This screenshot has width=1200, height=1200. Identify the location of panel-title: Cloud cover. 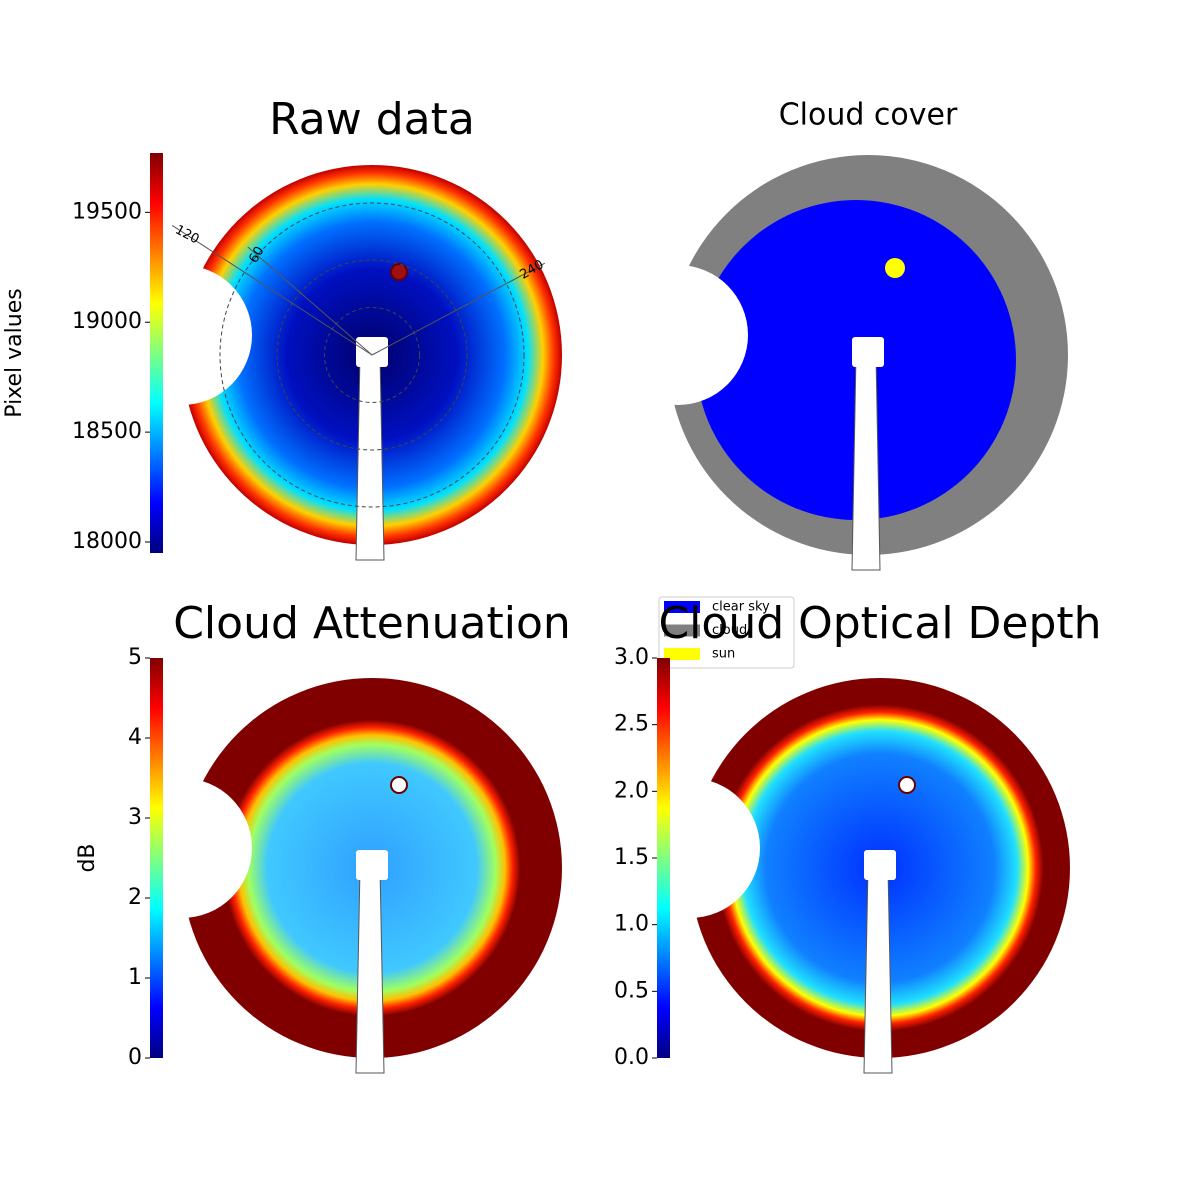
(868, 115).